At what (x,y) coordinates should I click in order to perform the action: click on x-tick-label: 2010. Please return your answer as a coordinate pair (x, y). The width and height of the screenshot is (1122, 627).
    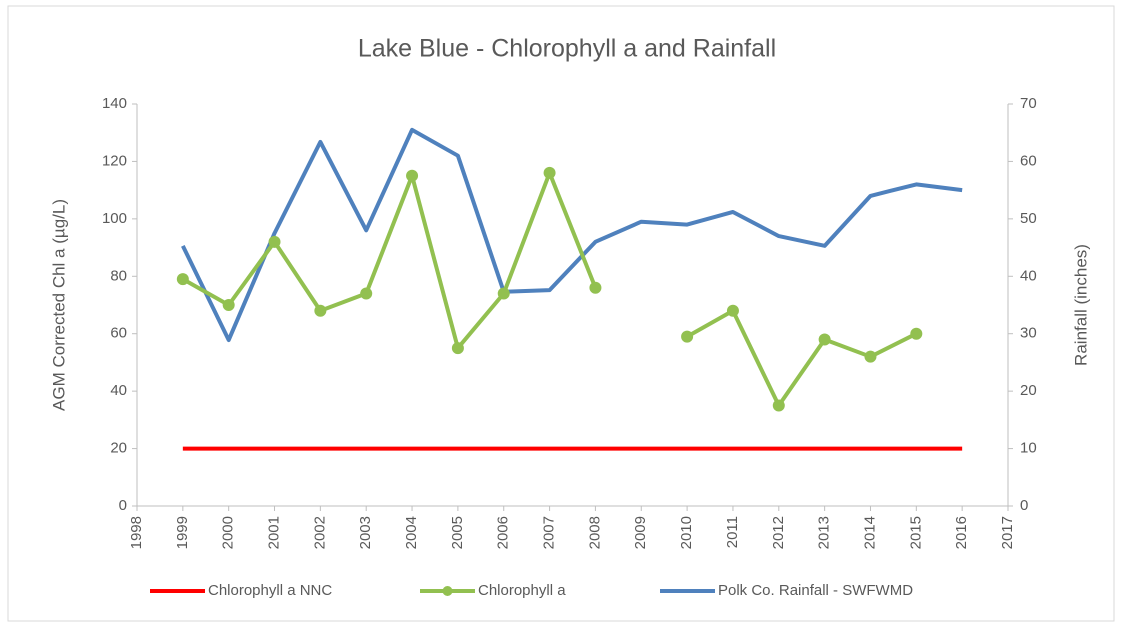
    Looking at the image, I should click on (686, 532).